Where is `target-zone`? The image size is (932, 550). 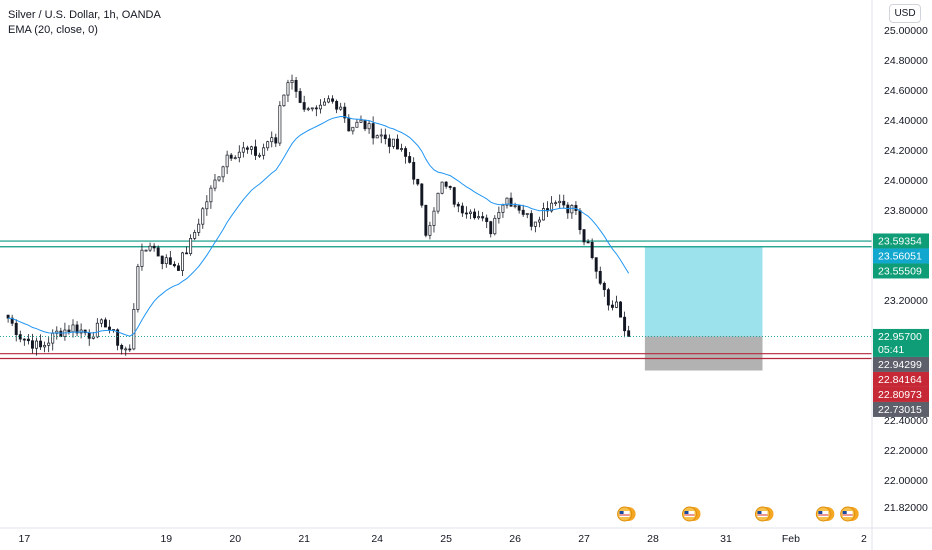
target-zone is located at coordinates (703, 291).